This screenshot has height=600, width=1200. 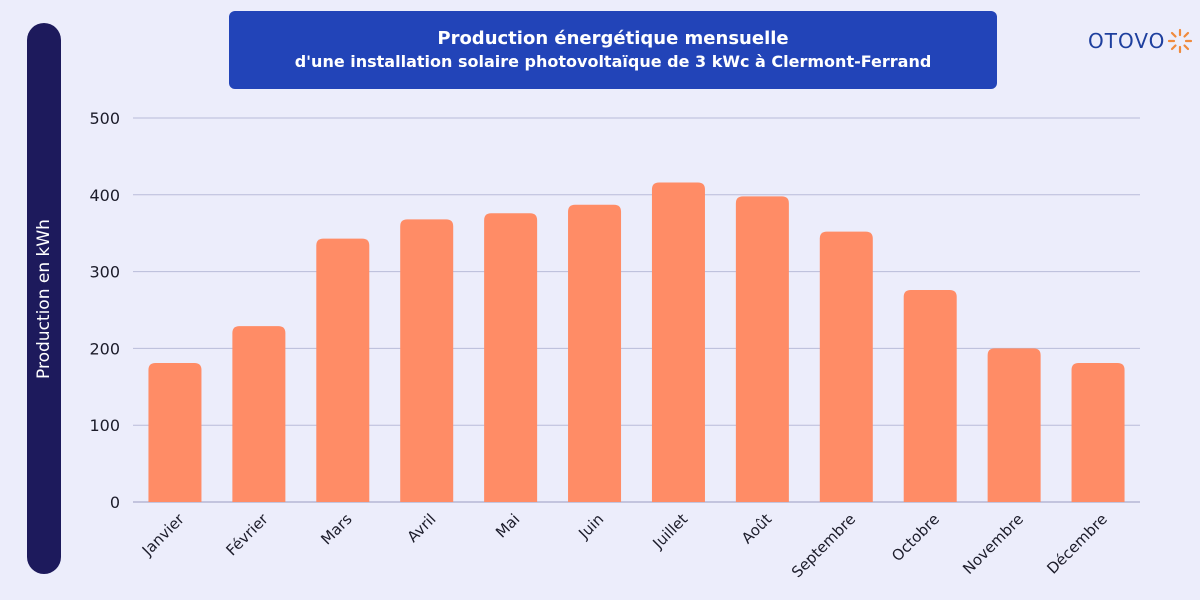 What do you see at coordinates (163, 535) in the screenshot?
I see `x-tick-label: Janvier` at bounding box center [163, 535].